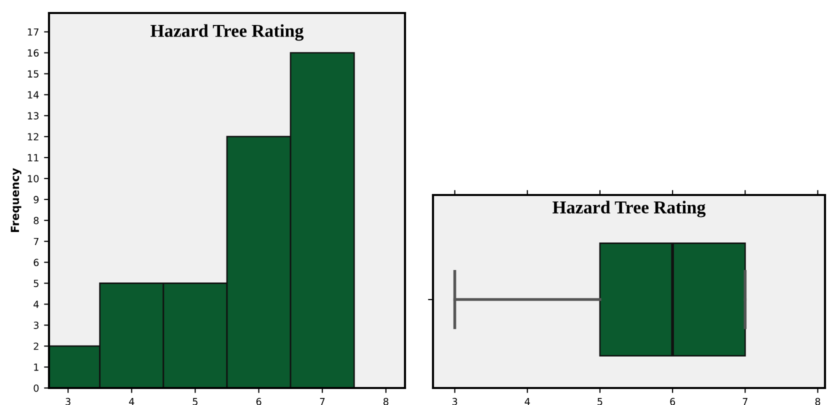  I want to click on y-tick-label: 15, so click(33, 74).